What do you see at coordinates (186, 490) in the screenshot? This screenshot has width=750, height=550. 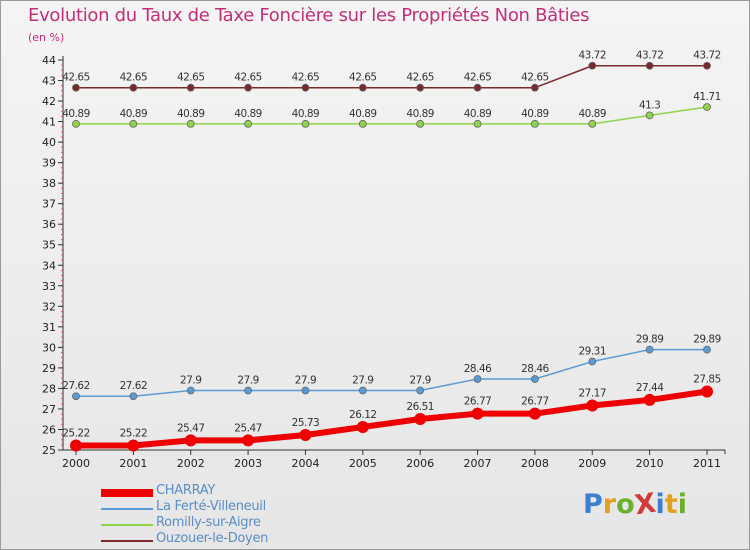 I see `legend-label: CHARRAY` at bounding box center [186, 490].